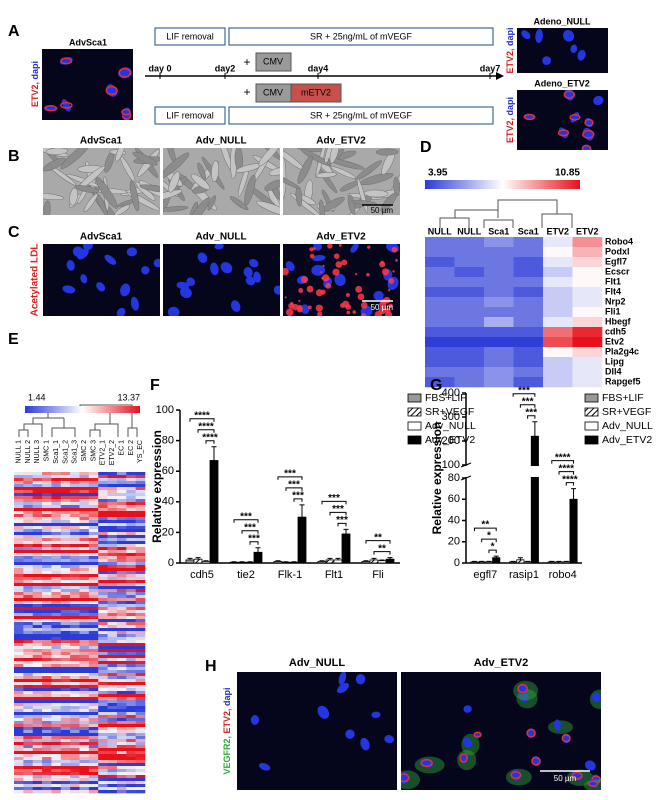 This screenshot has width=666, height=800. Describe the element at coordinates (510, 106) in the screenshot. I see `stain-part: dapi` at that location.